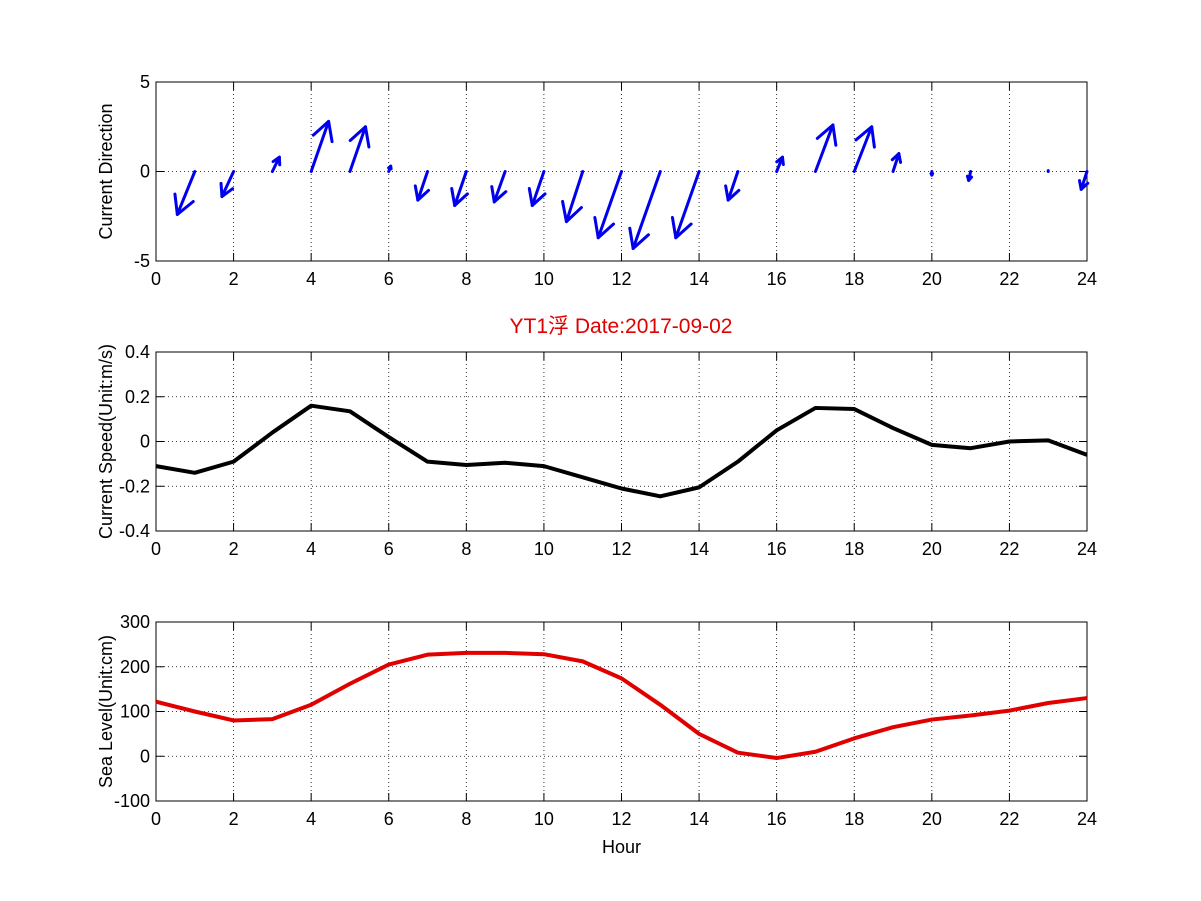 This screenshot has height=901, width=1201. I want to click on current-direction-xtick-label: 10, so click(544, 279).